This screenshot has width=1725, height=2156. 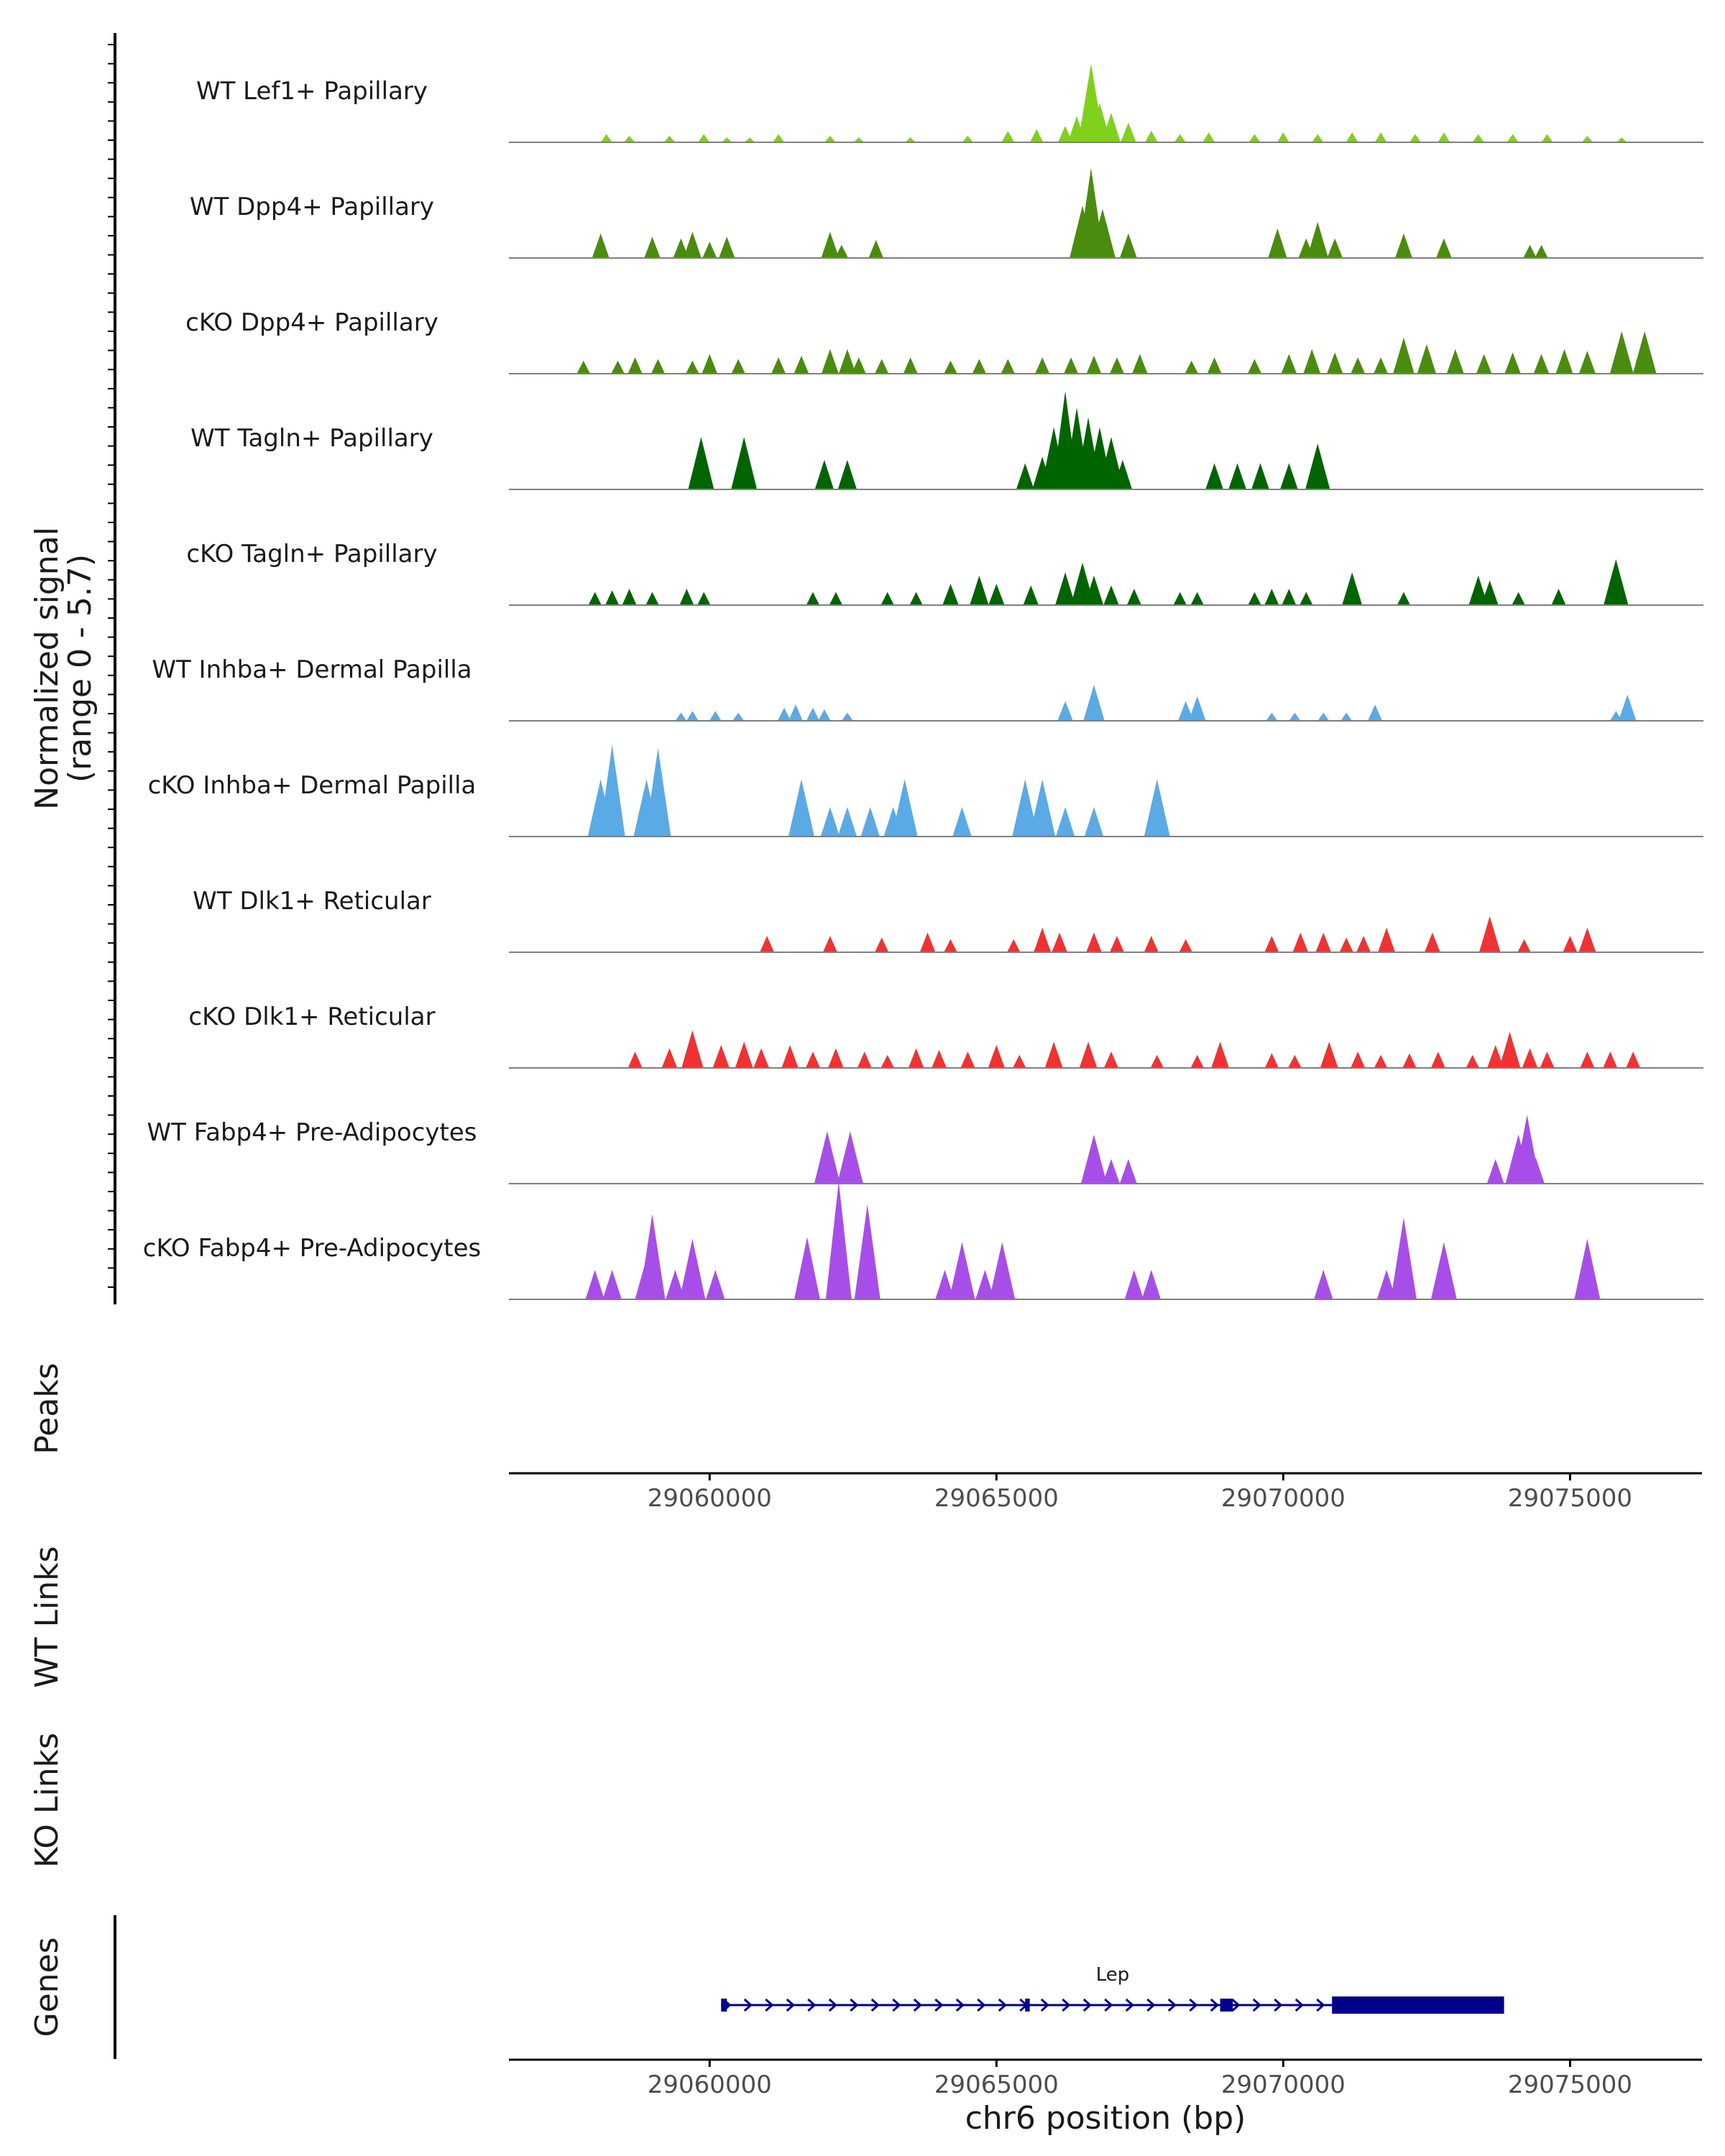 I want to click on track-label: cKO Dpp4+ Papillary, so click(x=311, y=322).